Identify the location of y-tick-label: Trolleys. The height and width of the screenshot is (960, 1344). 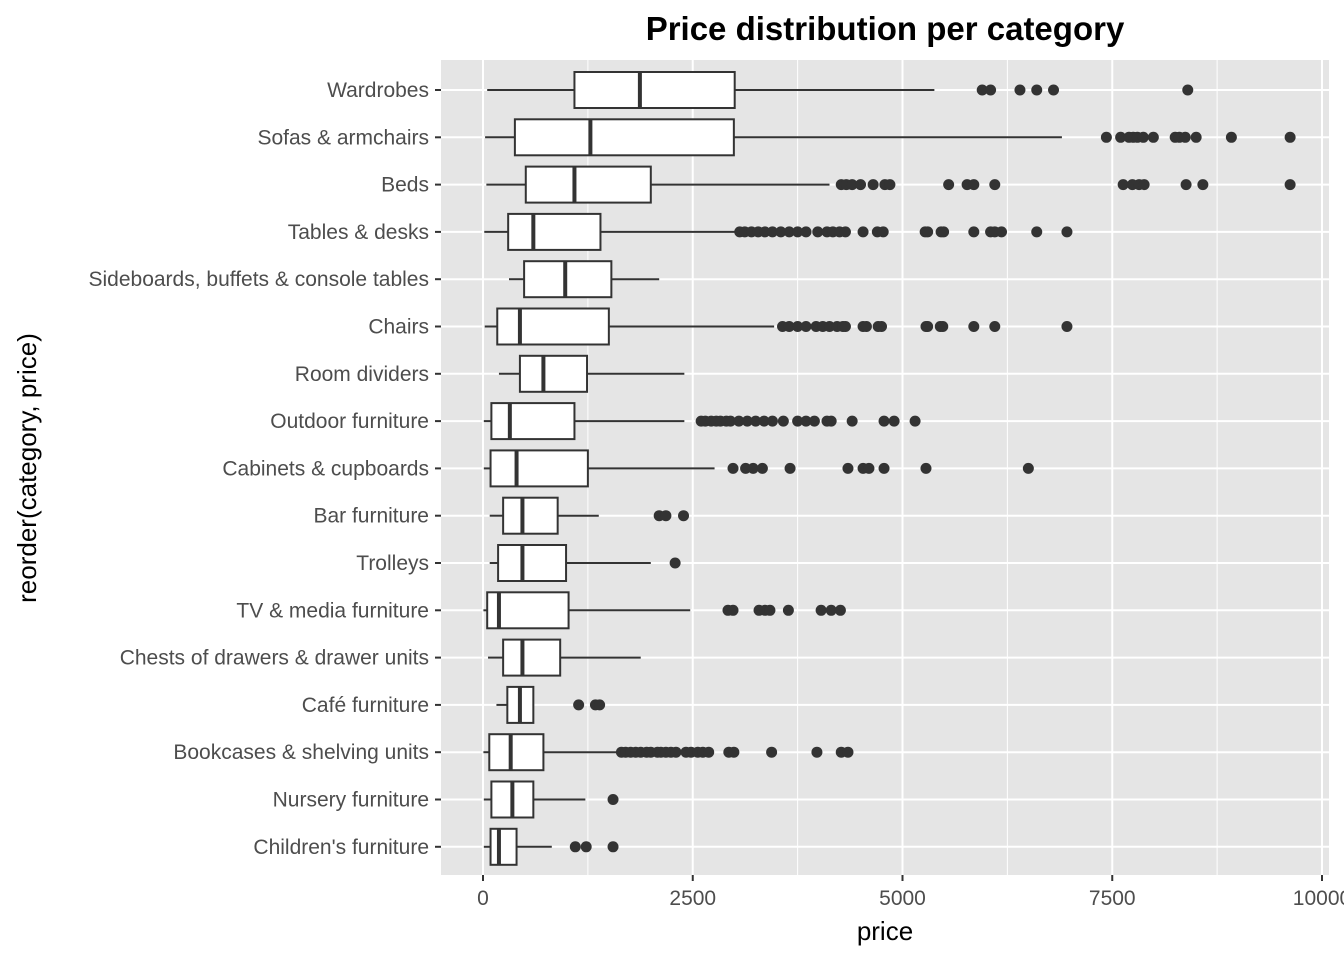
(392, 563).